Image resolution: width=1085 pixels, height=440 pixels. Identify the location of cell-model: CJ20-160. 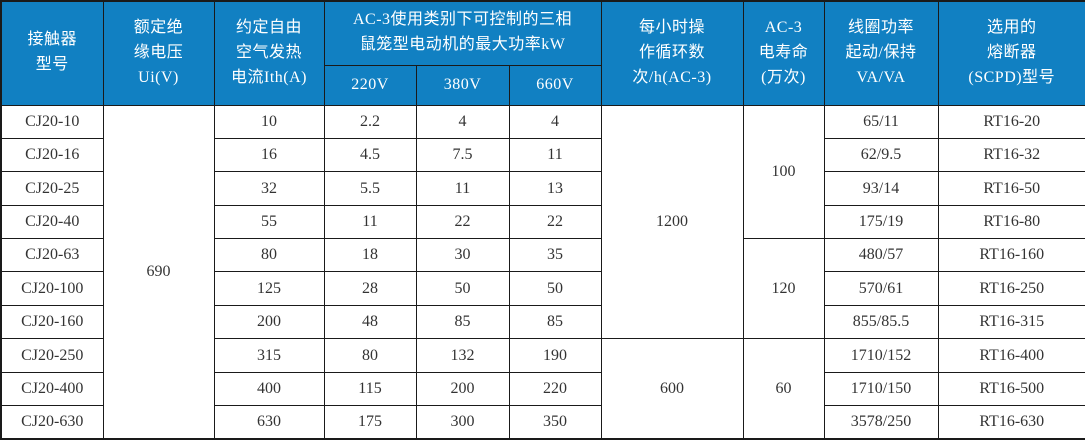
(52, 322).